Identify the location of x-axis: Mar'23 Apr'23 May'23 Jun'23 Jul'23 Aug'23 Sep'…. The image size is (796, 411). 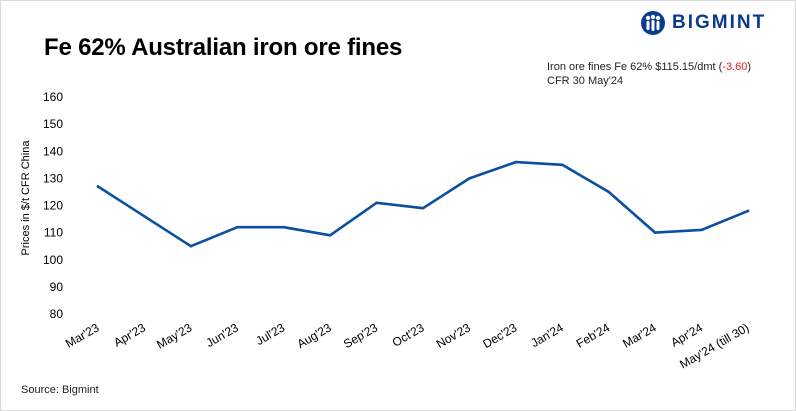
(407, 345).